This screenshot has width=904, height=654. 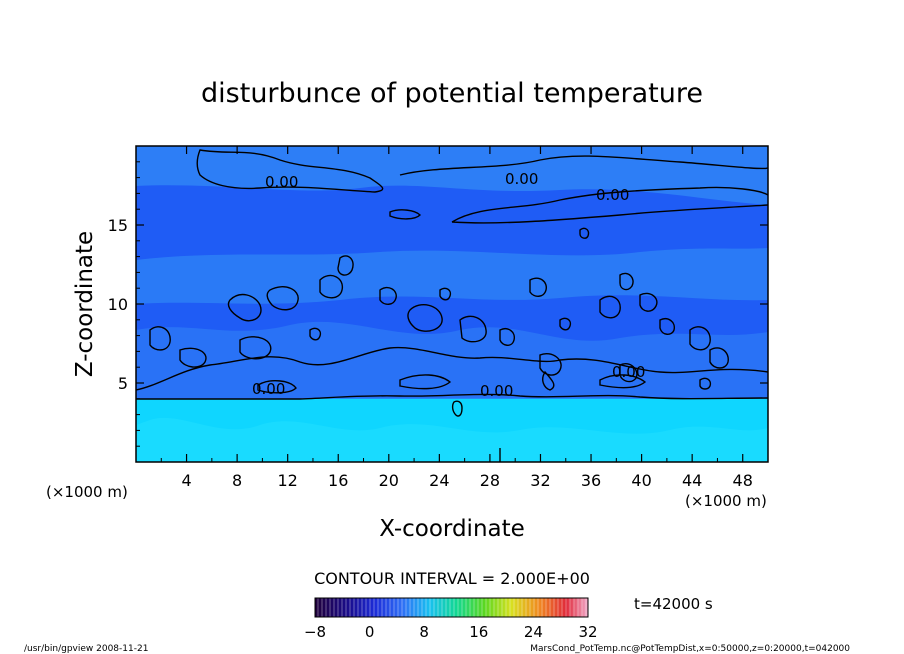 I want to click on x-tick-label-1: 8, so click(x=237, y=480).